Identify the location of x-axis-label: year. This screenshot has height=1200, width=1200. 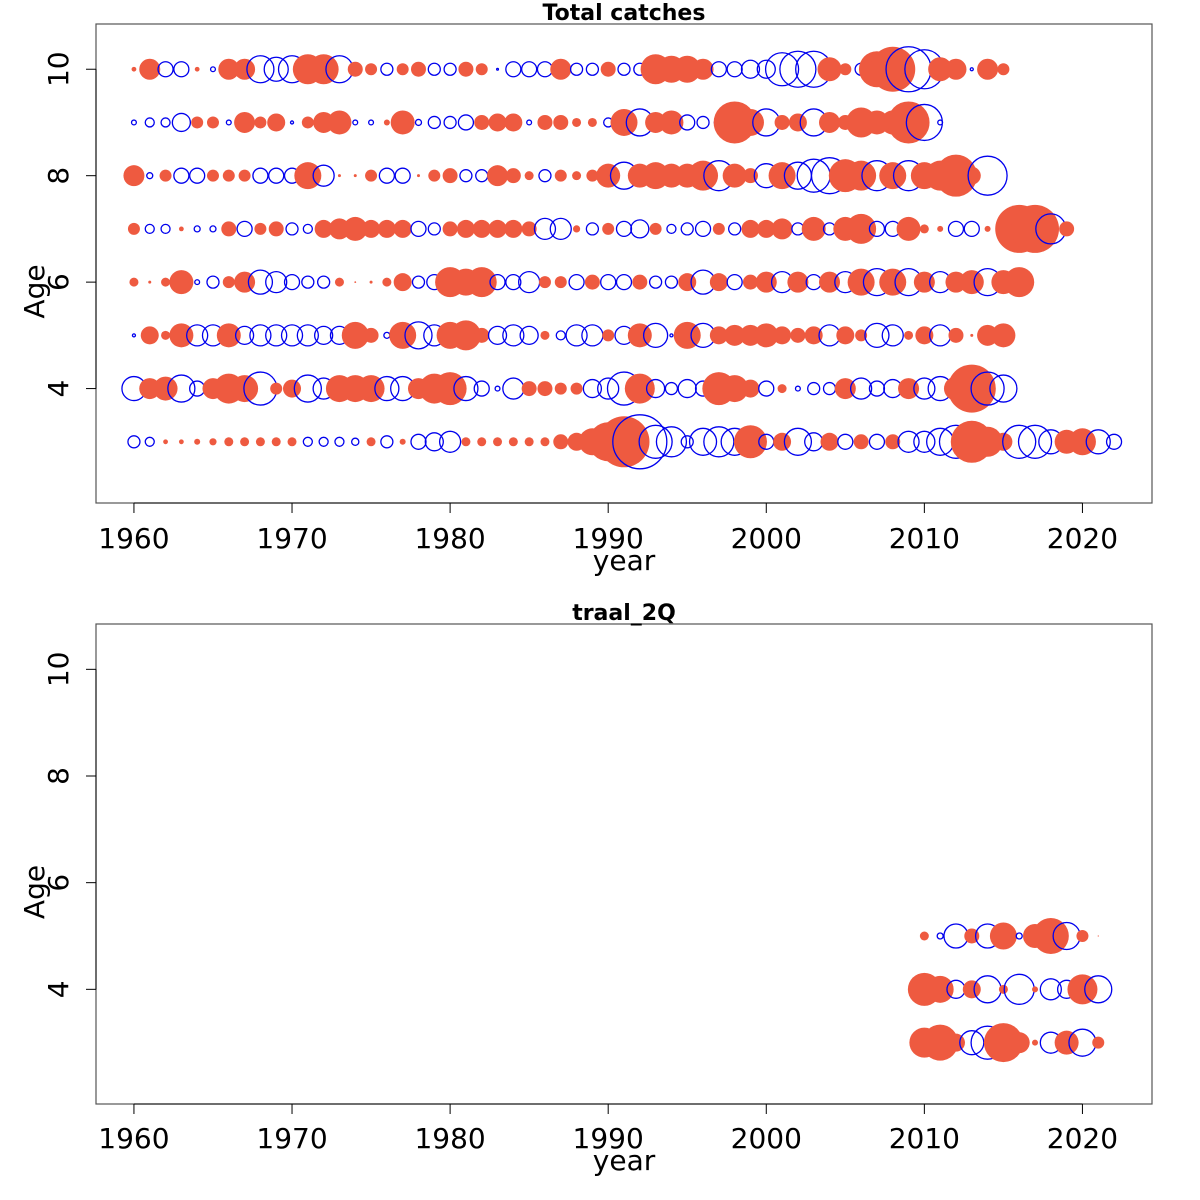
(624, 560).